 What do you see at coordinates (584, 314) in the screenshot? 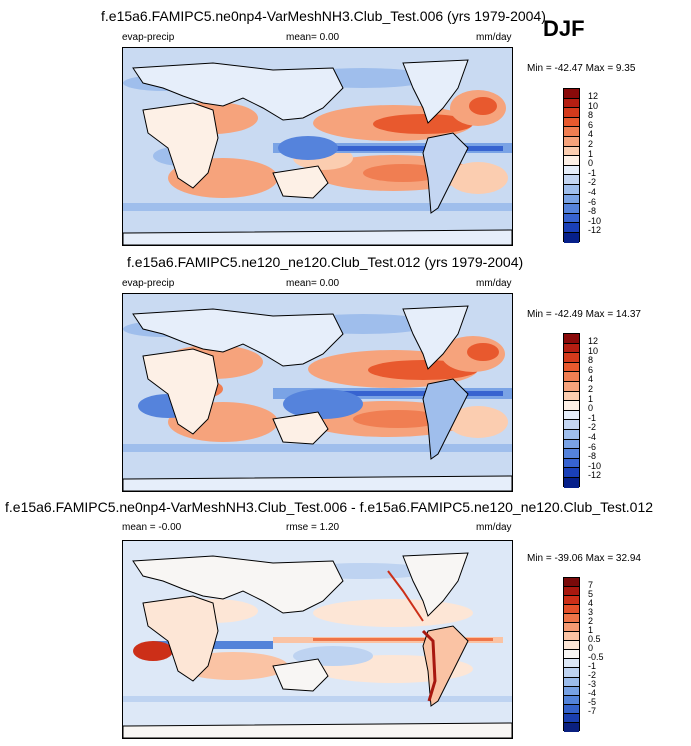
I see `panel-2-minmax: Min = -42.49 Max = 14.37` at bounding box center [584, 314].